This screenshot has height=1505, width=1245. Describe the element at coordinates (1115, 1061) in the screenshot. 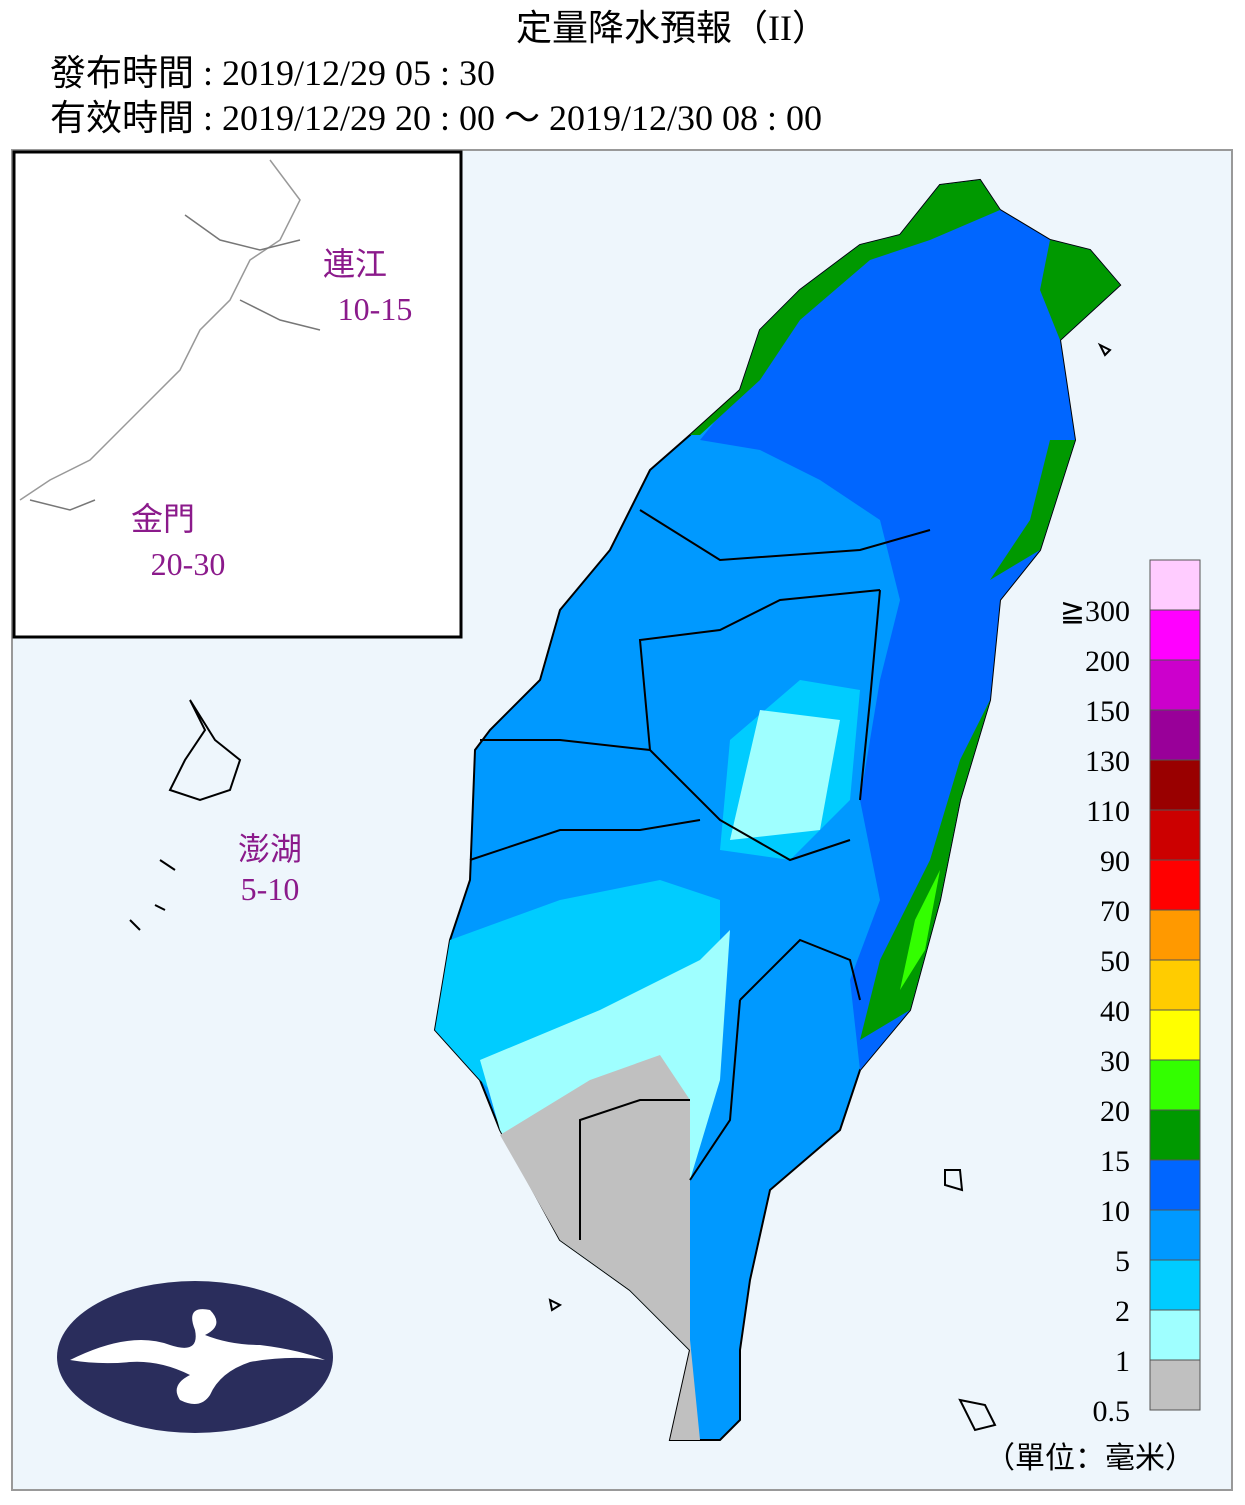

I see `legend-label: 30` at that location.